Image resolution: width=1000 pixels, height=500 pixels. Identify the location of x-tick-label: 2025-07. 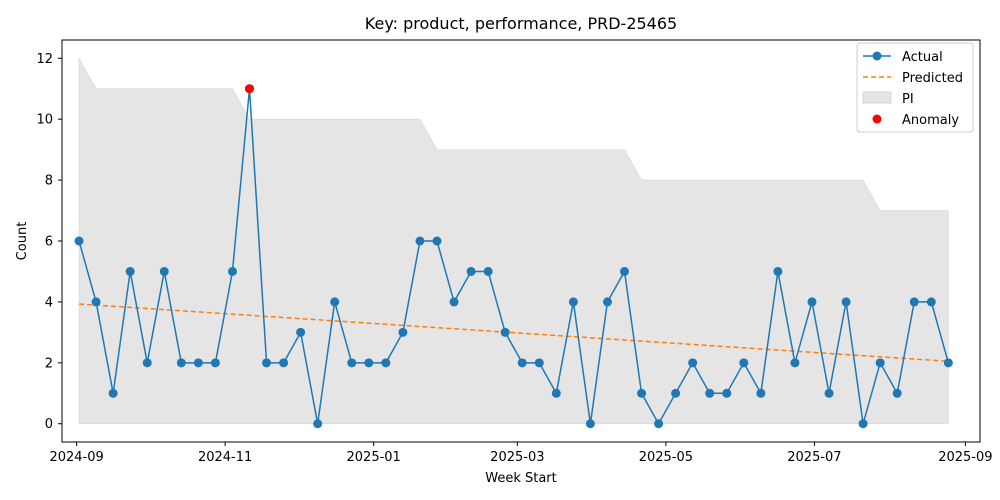
(814, 457).